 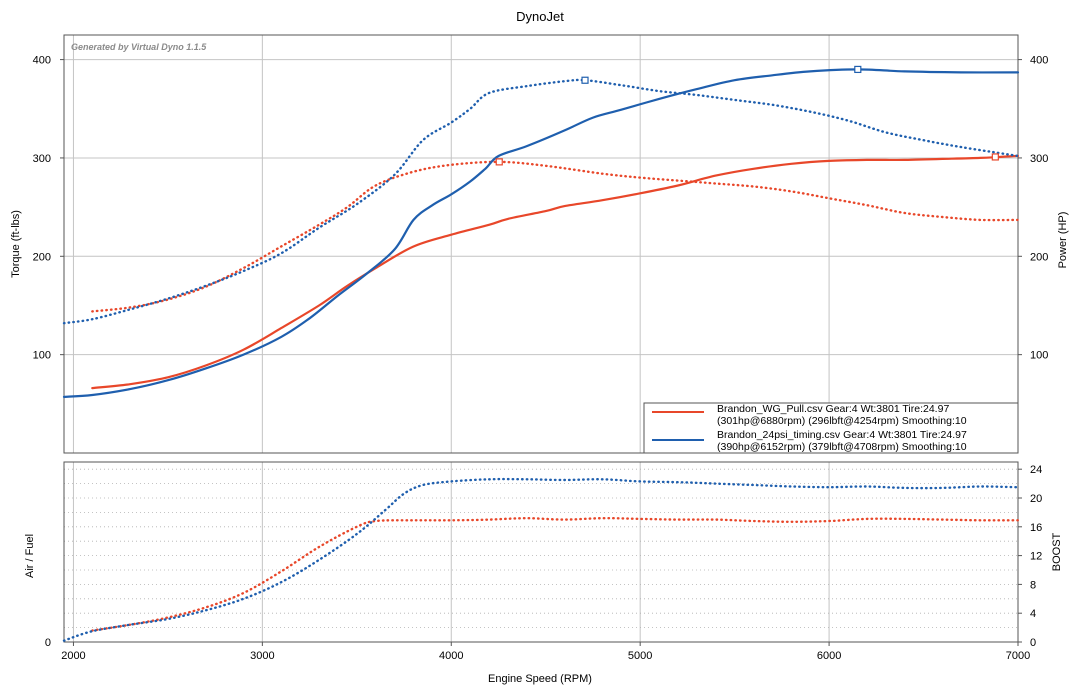 What do you see at coordinates (1018, 656) in the screenshot?
I see `x-tick-label-7000: 7000` at bounding box center [1018, 656].